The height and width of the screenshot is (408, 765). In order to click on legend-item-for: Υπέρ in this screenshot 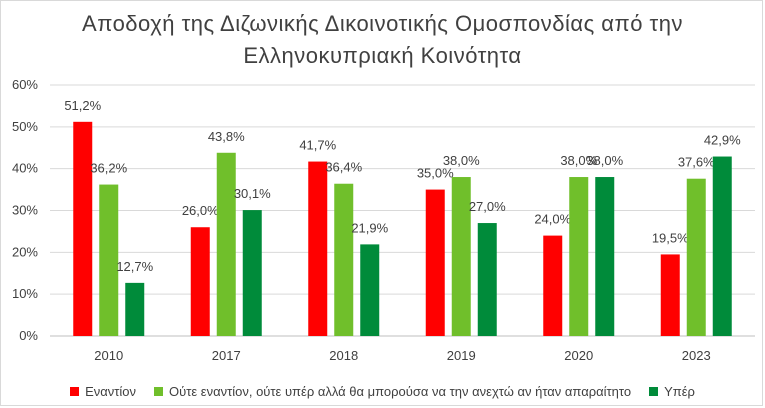, I will do `click(672, 391)`.